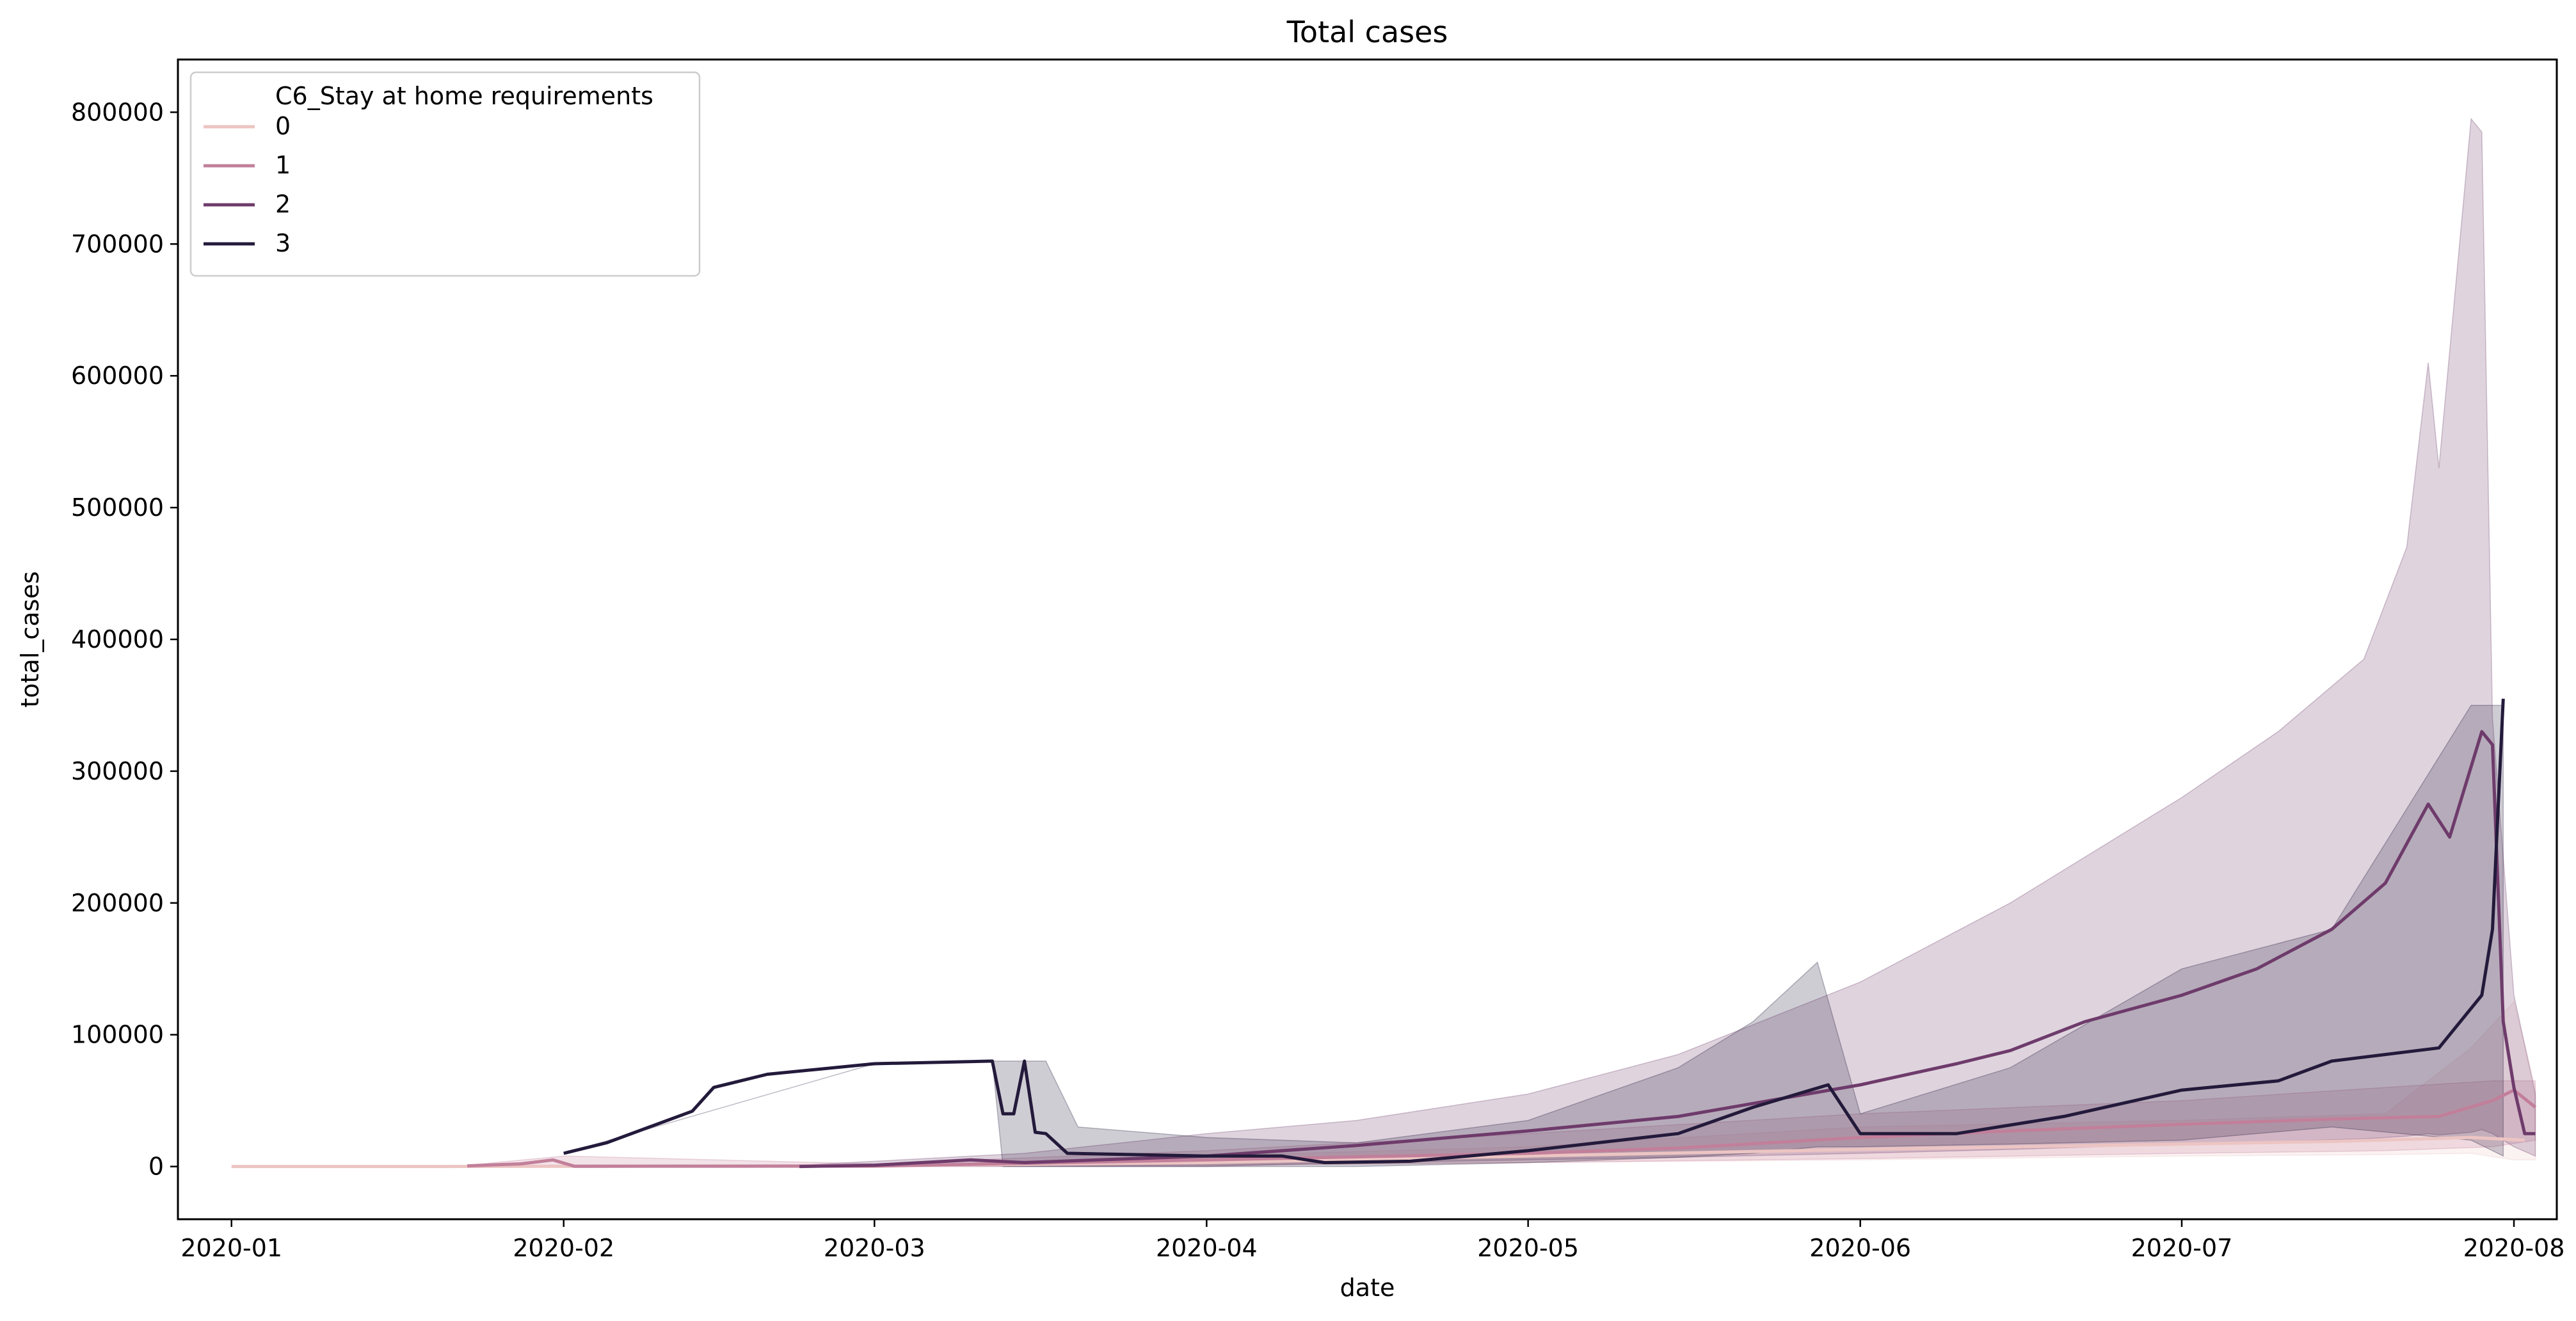  I want to click on x-tick-label: 2020-03, so click(874, 1248).